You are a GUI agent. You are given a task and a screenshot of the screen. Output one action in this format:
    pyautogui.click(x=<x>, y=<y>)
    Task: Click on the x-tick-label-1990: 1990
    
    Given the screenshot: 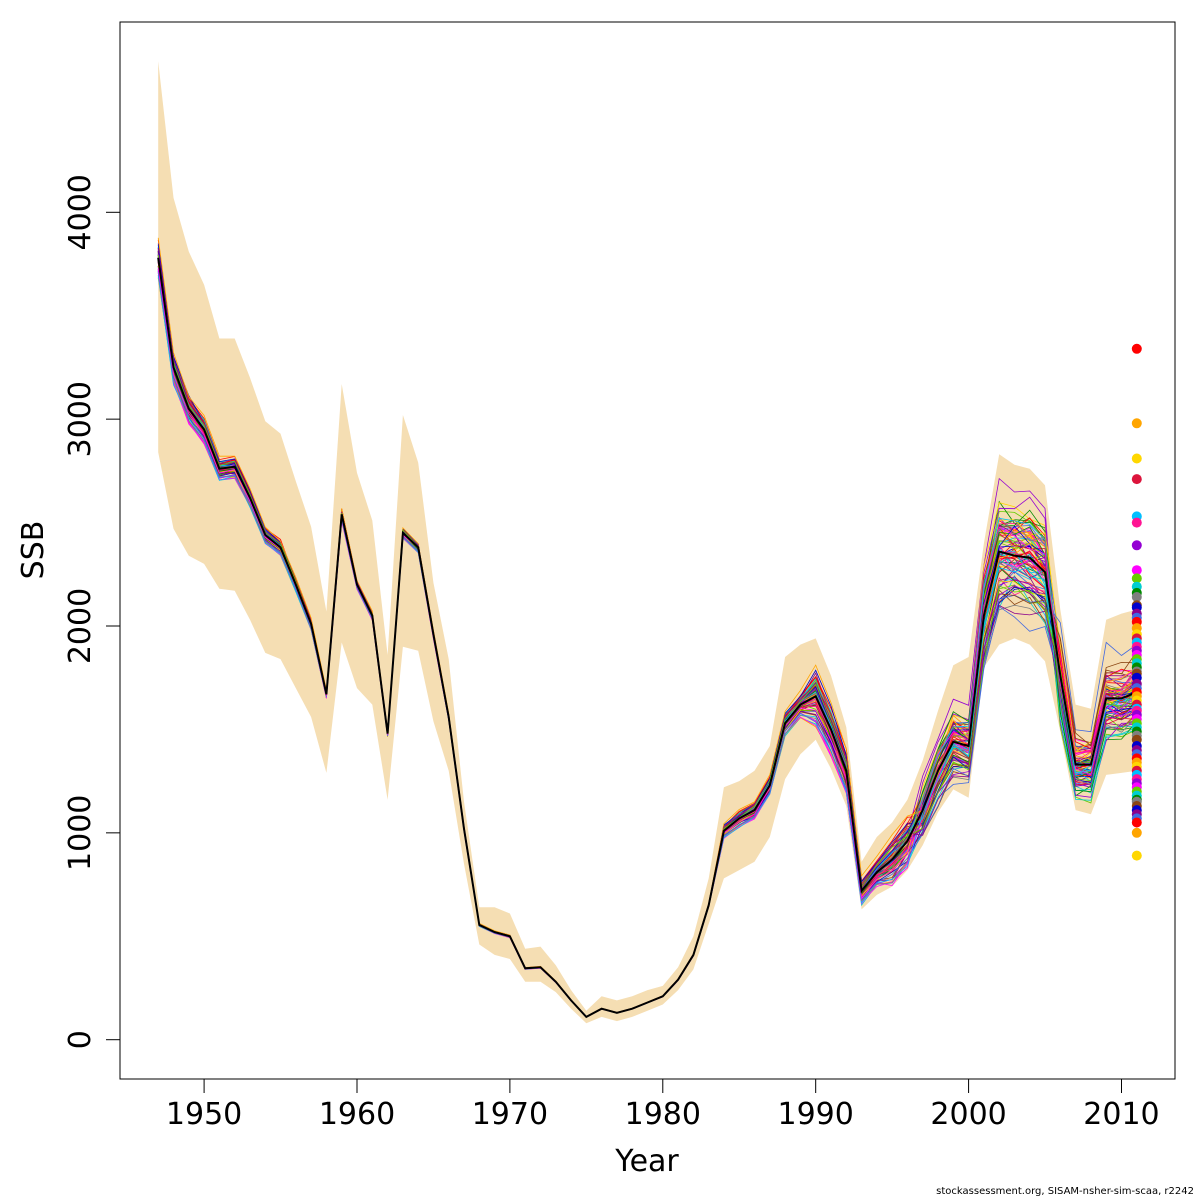 What is the action you would take?
    pyautogui.click(x=816, y=1114)
    